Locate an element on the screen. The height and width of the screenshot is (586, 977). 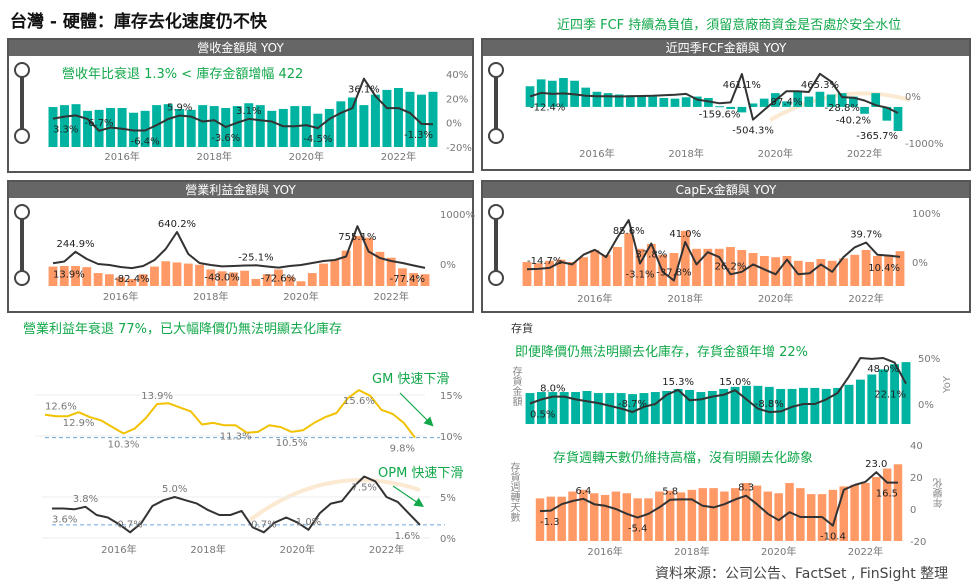
y-tick-label: 10% is located at coordinates (451, 437).